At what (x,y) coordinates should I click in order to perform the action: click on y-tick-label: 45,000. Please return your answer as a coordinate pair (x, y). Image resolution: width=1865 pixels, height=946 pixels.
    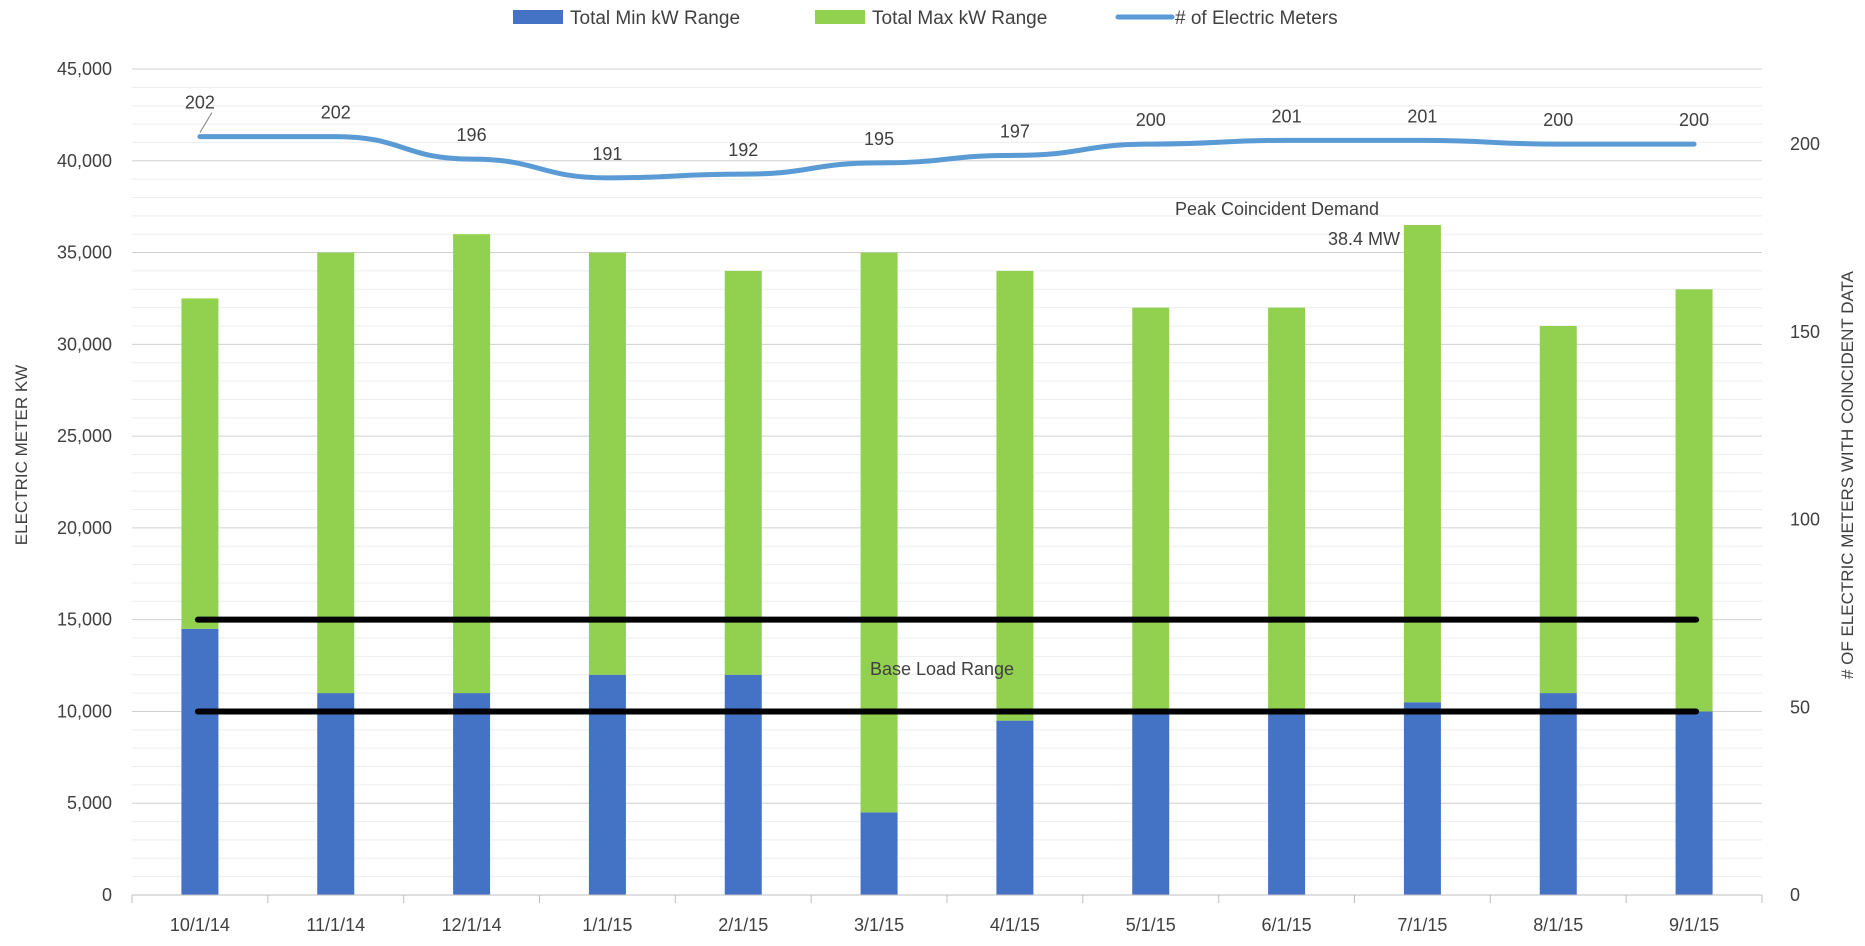
    Looking at the image, I should click on (84, 69).